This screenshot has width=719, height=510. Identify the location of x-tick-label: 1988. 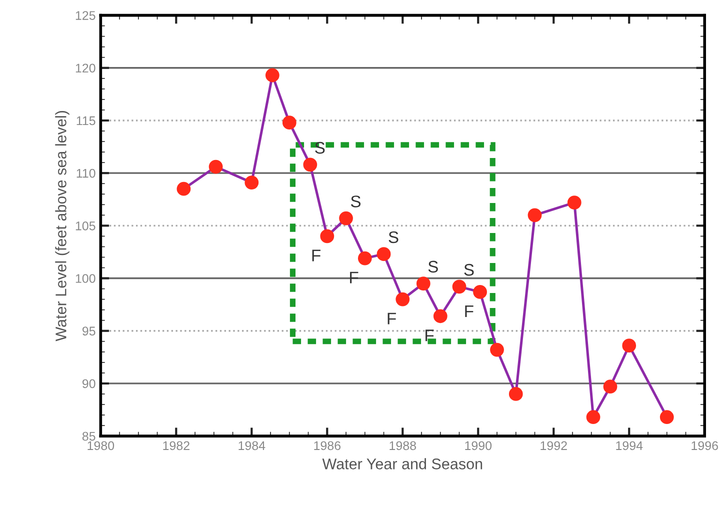
(403, 445).